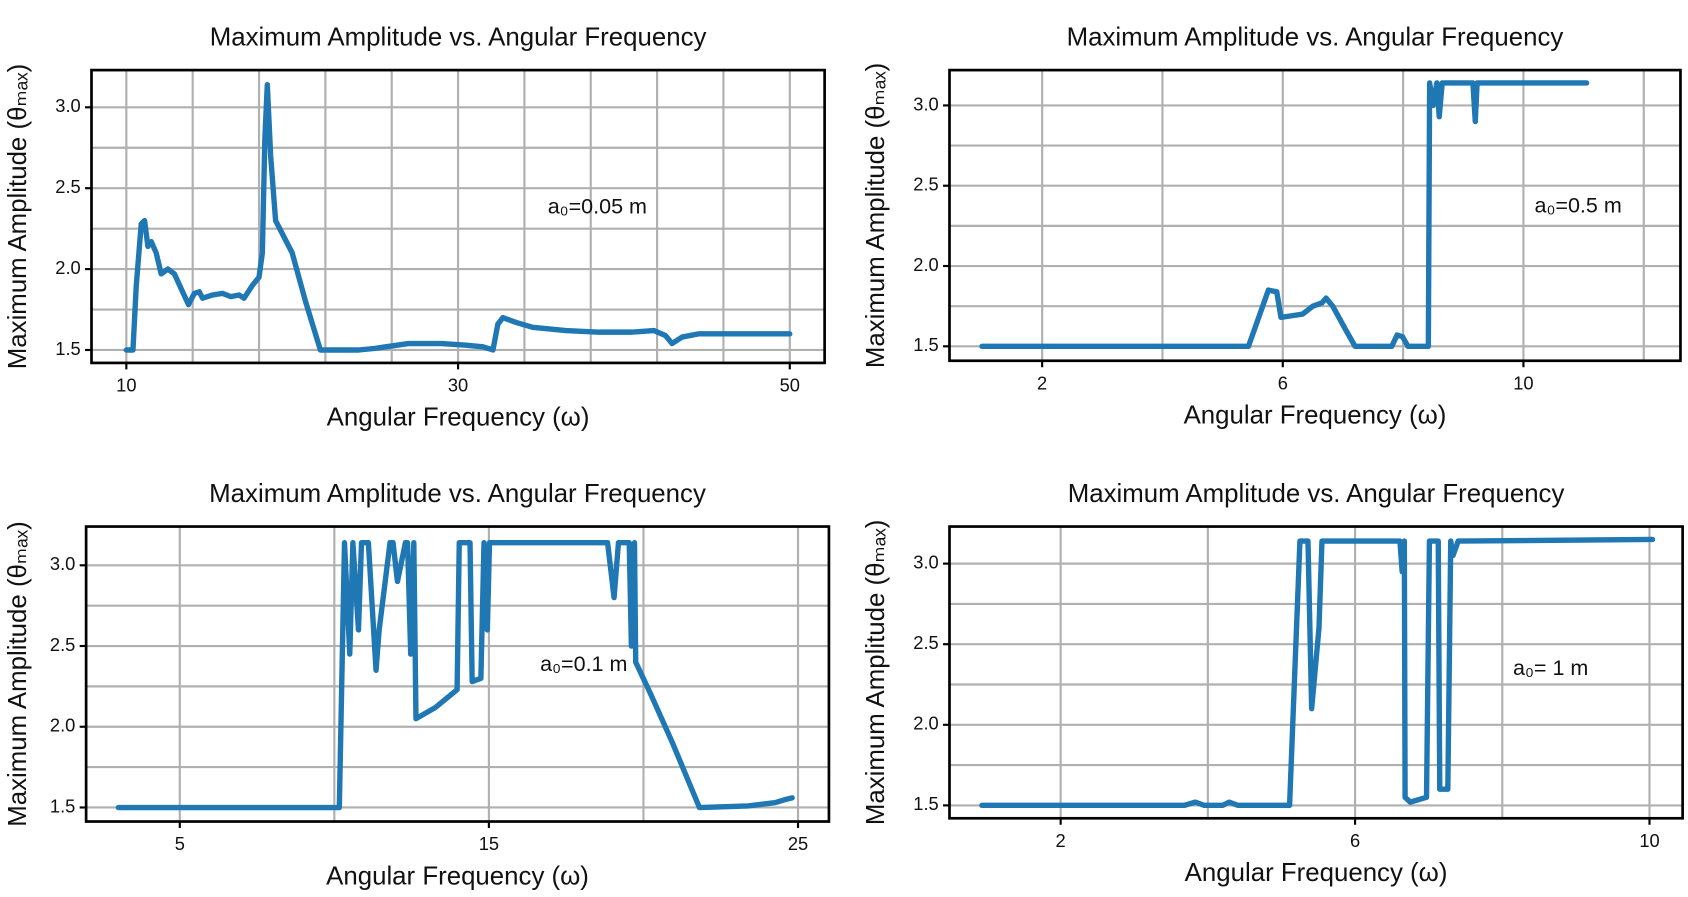  Describe the element at coordinates (798, 843) in the screenshot. I see `x-tick-label: 25` at that location.